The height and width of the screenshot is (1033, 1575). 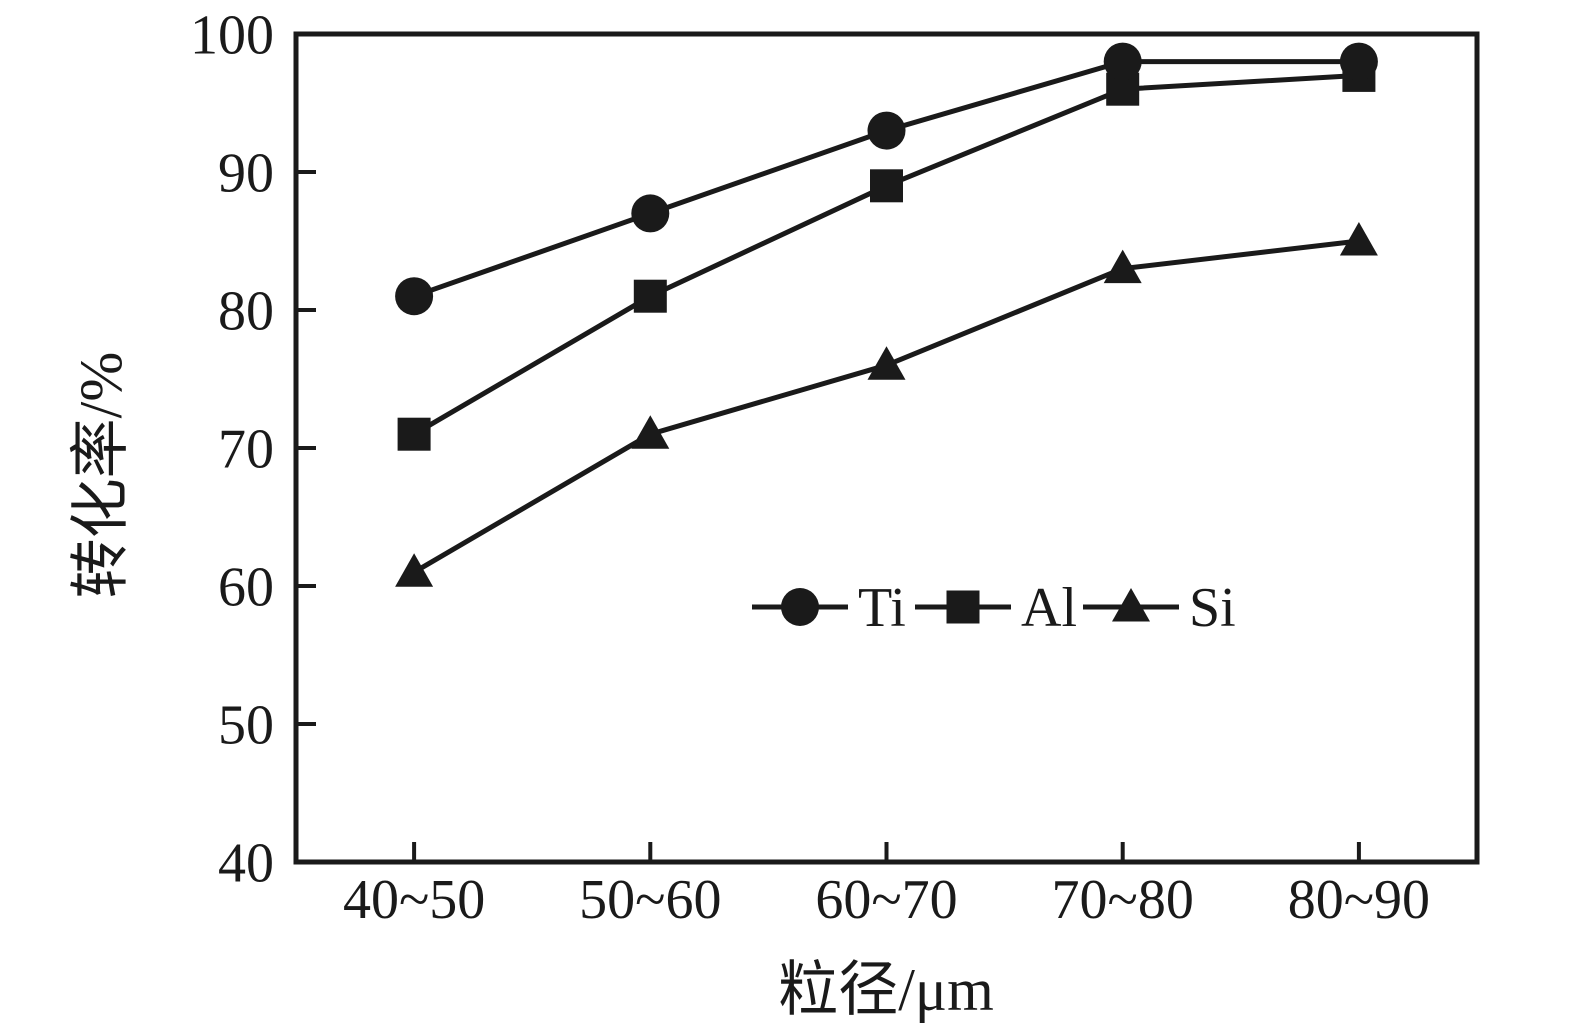 I want to click on legend-label-si: Si, so click(x=1212, y=608).